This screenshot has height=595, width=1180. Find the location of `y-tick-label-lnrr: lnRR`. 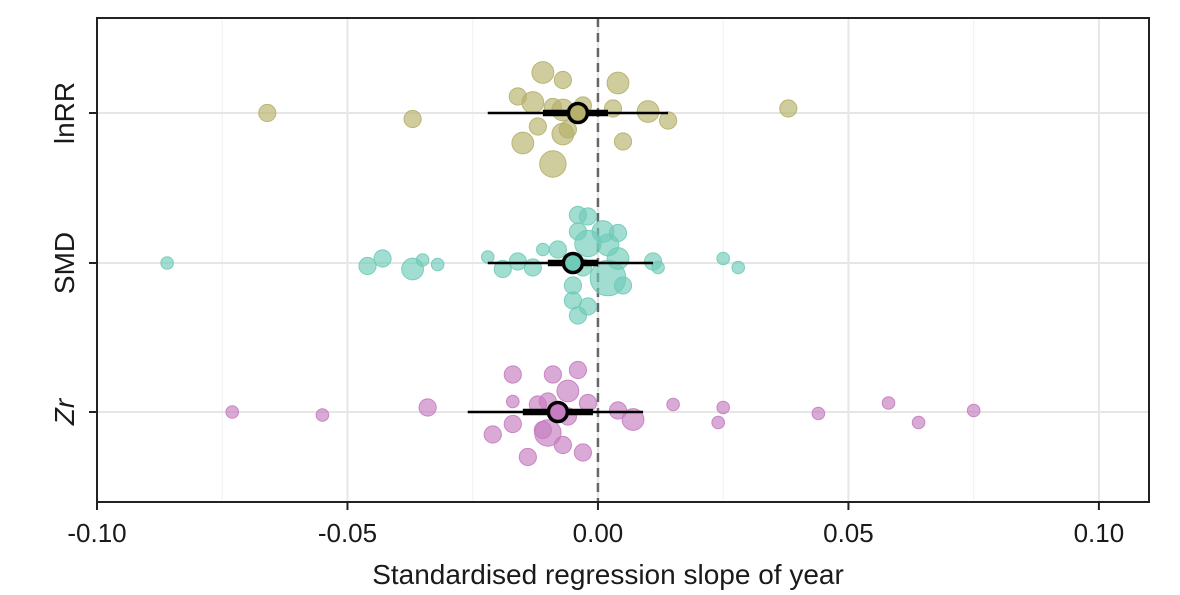

y-tick-label-lnrr: lnRR is located at coordinates (64, 113).